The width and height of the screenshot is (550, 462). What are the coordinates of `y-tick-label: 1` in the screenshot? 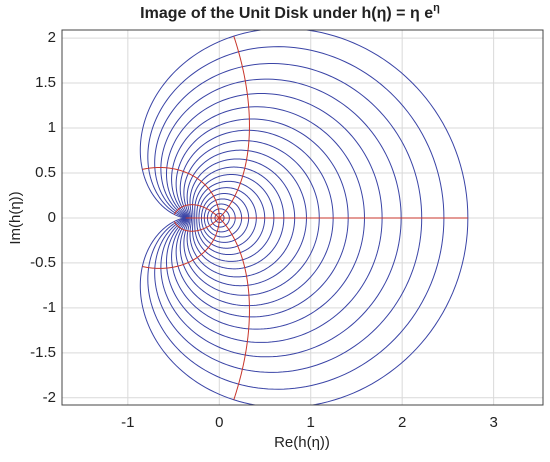 It's located at (52, 127).